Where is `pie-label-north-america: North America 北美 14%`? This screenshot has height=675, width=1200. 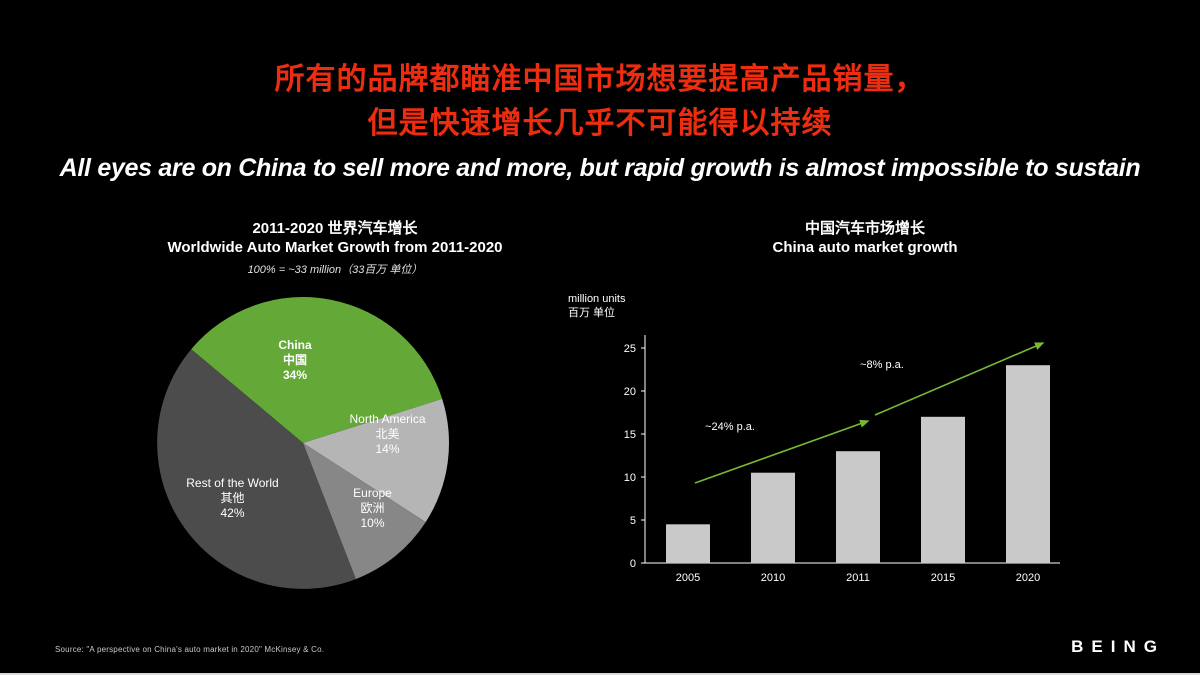 pie-label-north-america: North America 北美 14% is located at coordinates (387, 434).